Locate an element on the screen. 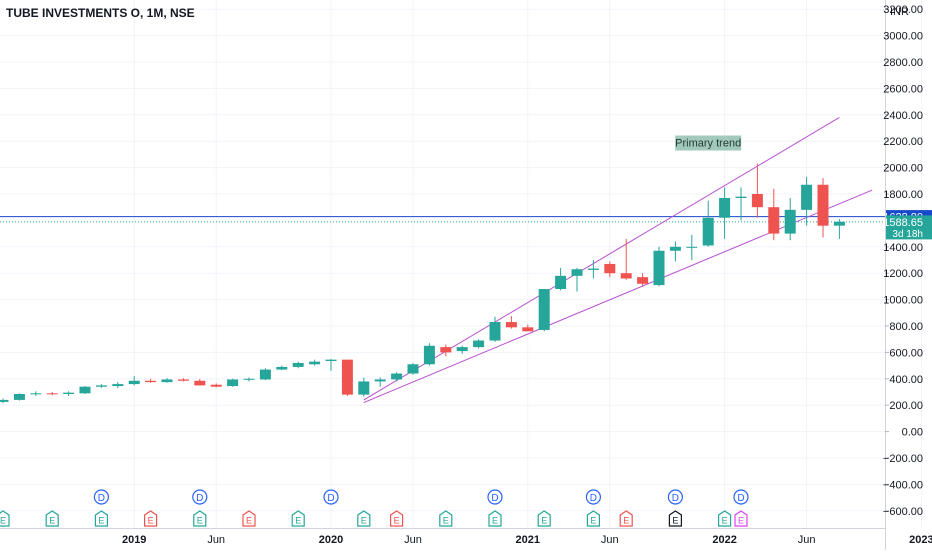 The height and width of the screenshot is (555, 932). chart-title: TUBE INVESTMENTS O, 1M, NSE is located at coordinates (100, 13).